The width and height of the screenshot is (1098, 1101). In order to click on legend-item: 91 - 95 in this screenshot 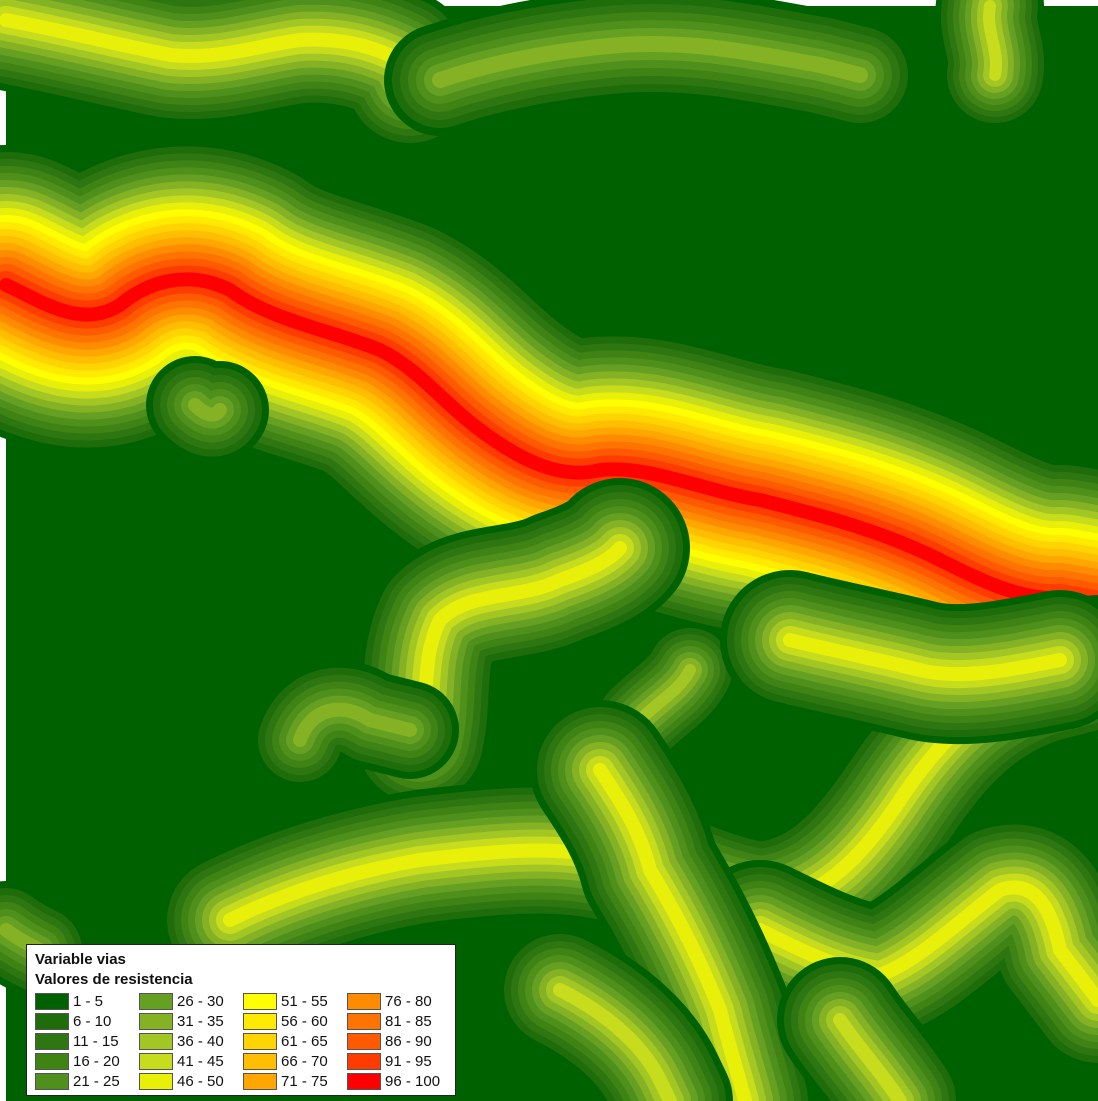, I will do `click(399, 1061)`.